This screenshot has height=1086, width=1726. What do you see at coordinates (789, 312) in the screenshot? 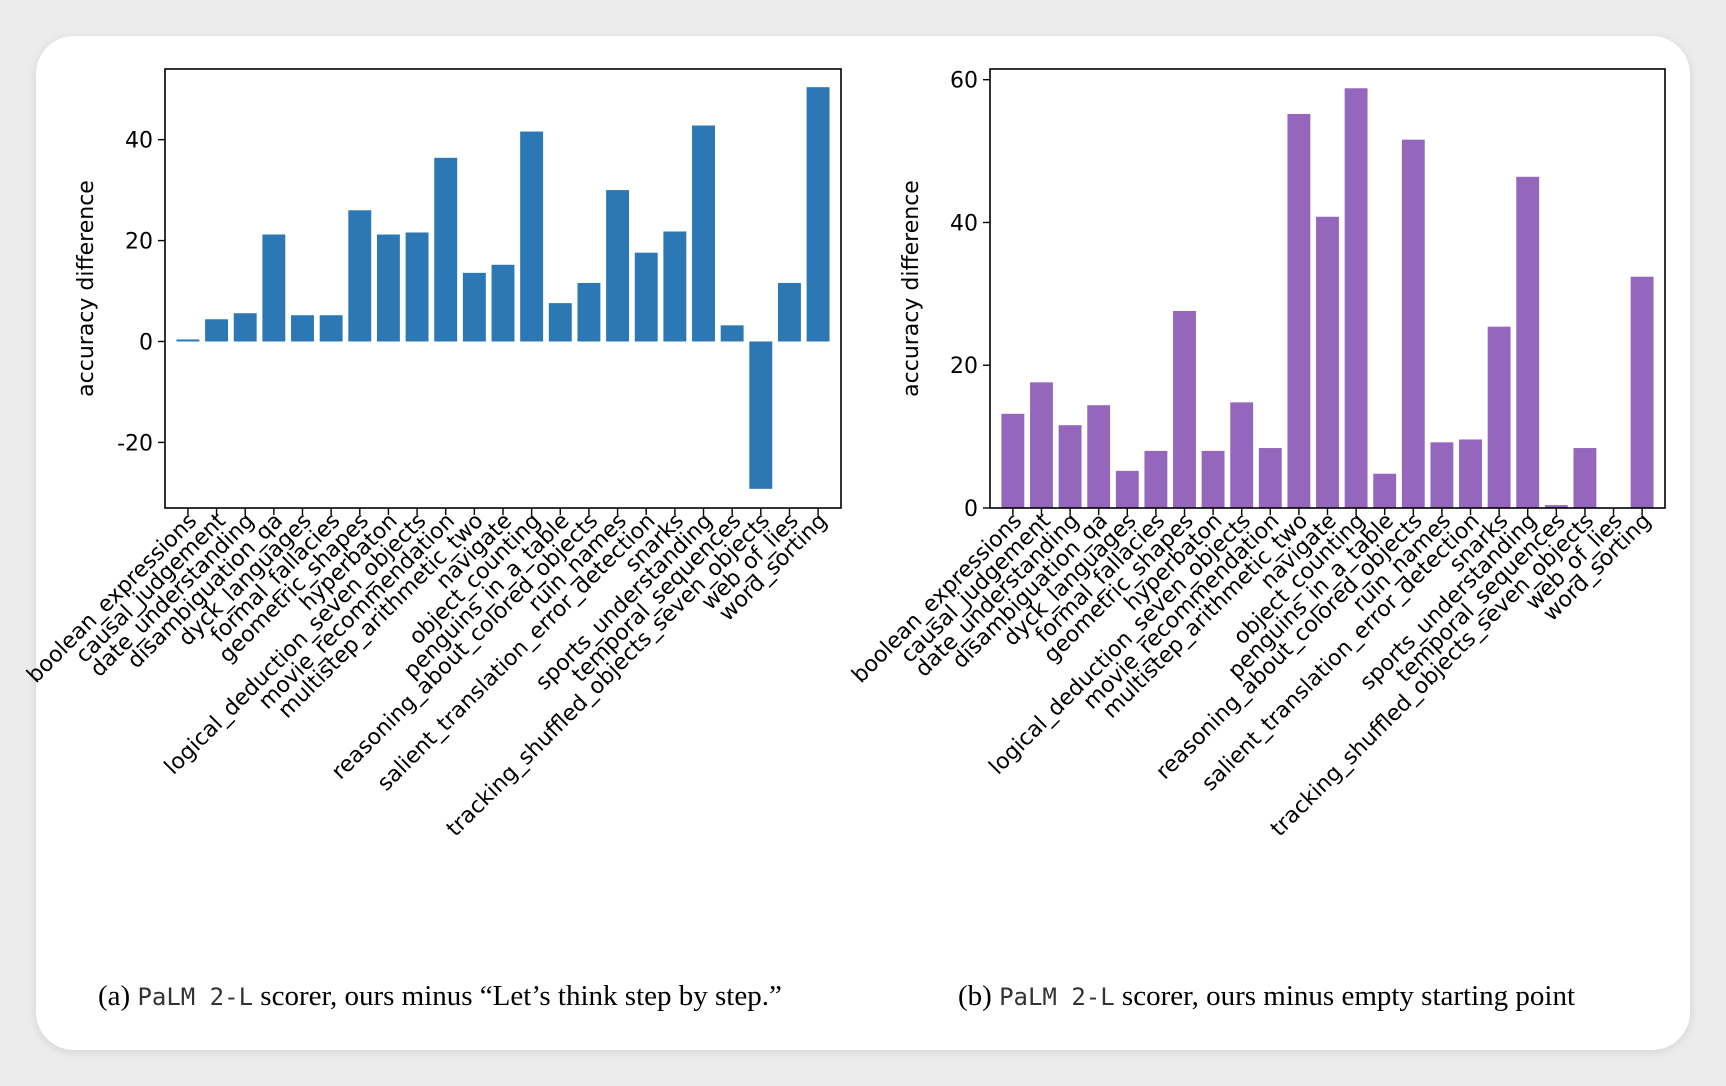
I see `bar-web_of_lies` at bounding box center [789, 312].